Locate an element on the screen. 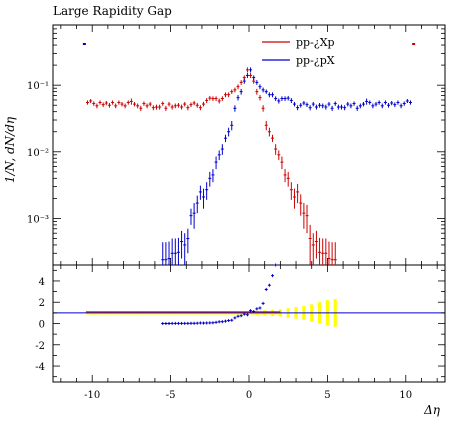  legend-label-pp-xp: pp-¿Xp is located at coordinates (315, 42).